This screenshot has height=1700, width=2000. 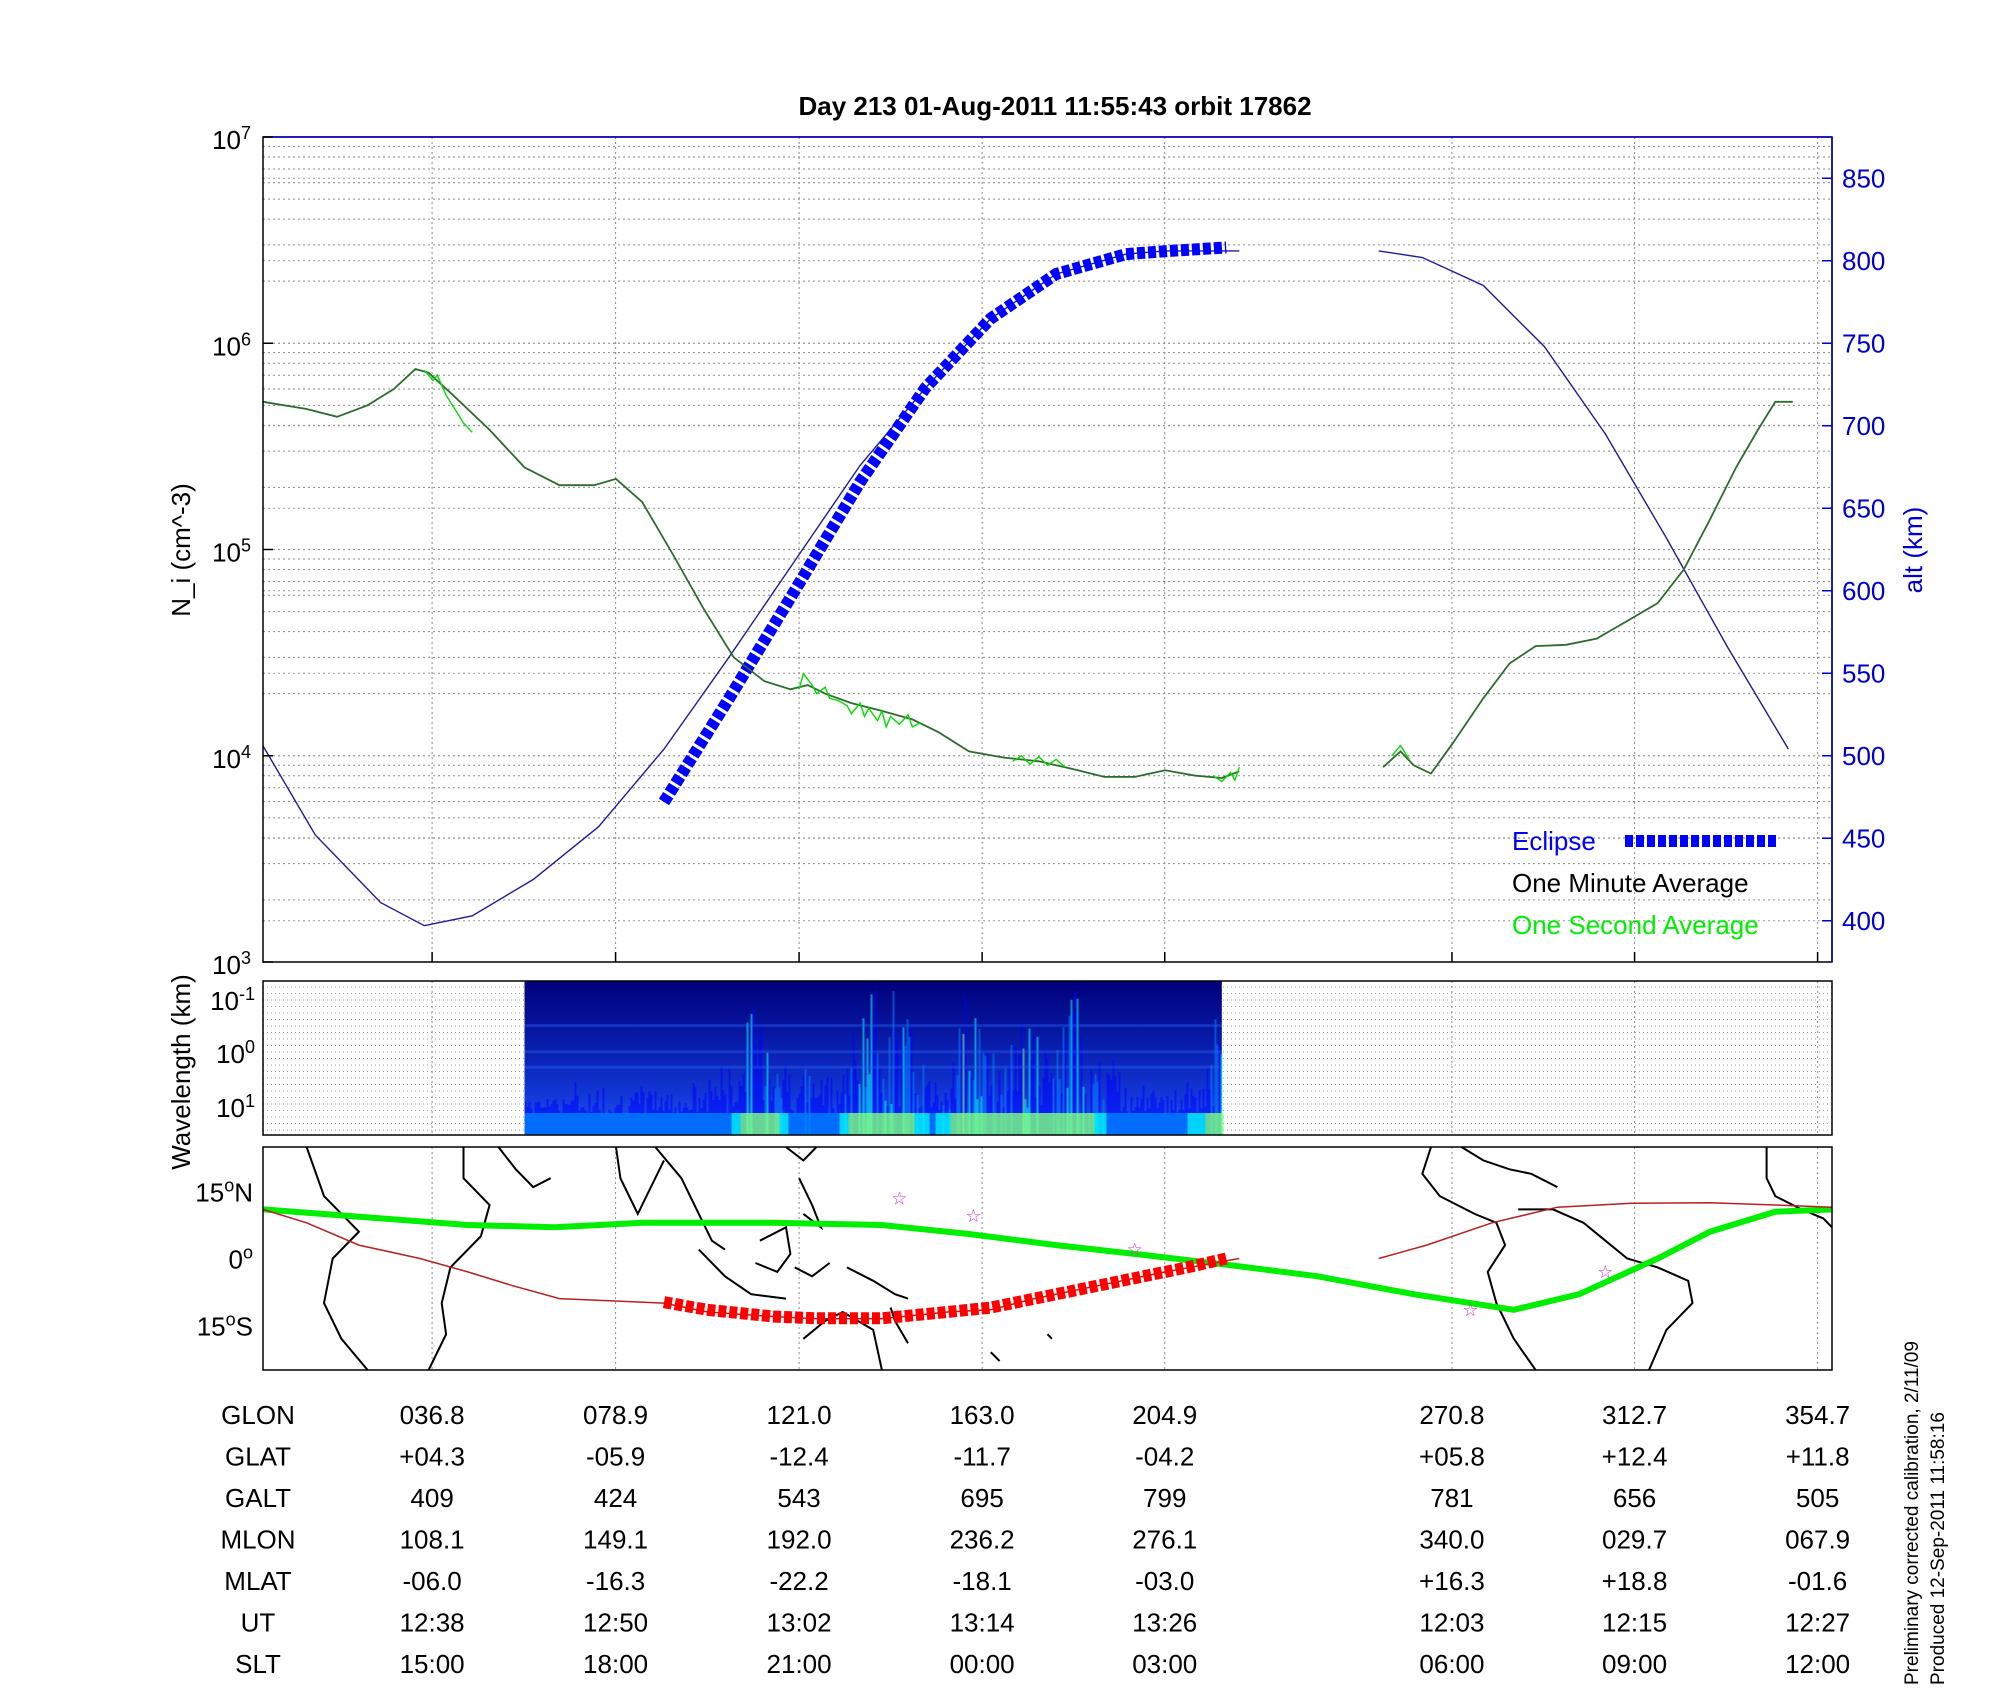 What do you see at coordinates (1818, 1457) in the screenshot?
I see `table-cell: +11.8` at bounding box center [1818, 1457].